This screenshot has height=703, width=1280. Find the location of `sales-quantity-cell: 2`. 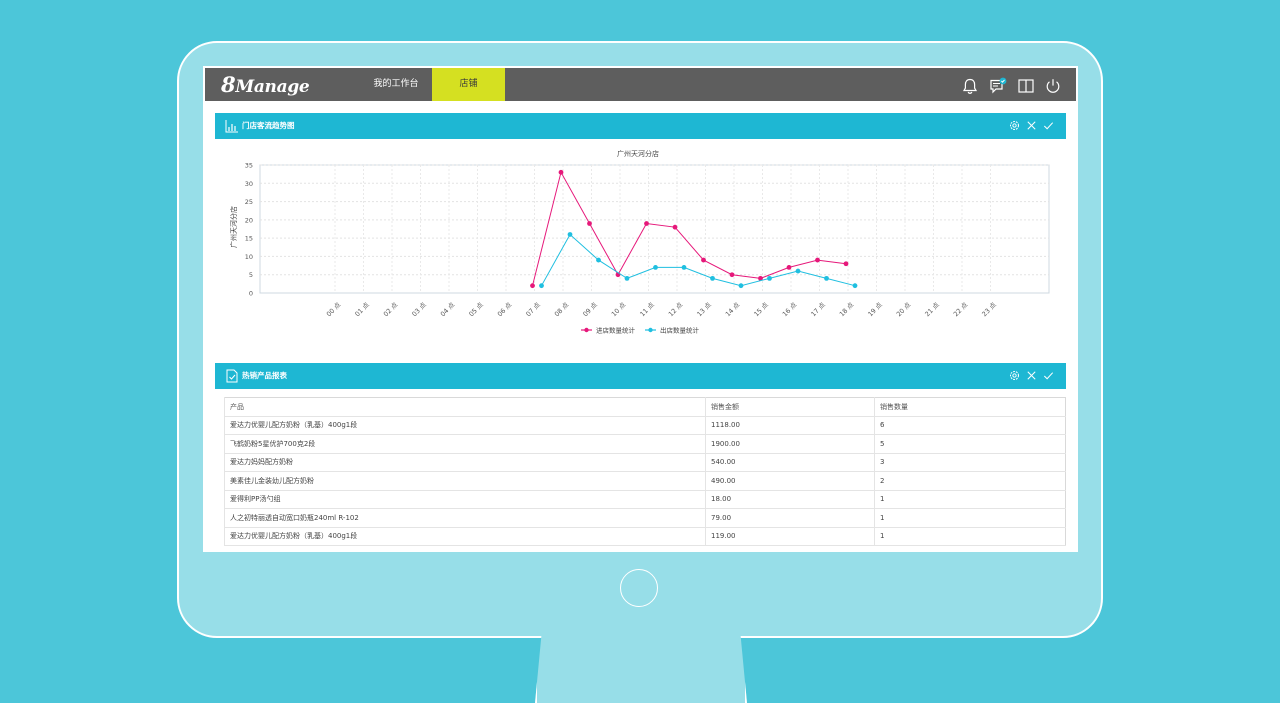

sales-quantity-cell: 2 is located at coordinates (970, 481).